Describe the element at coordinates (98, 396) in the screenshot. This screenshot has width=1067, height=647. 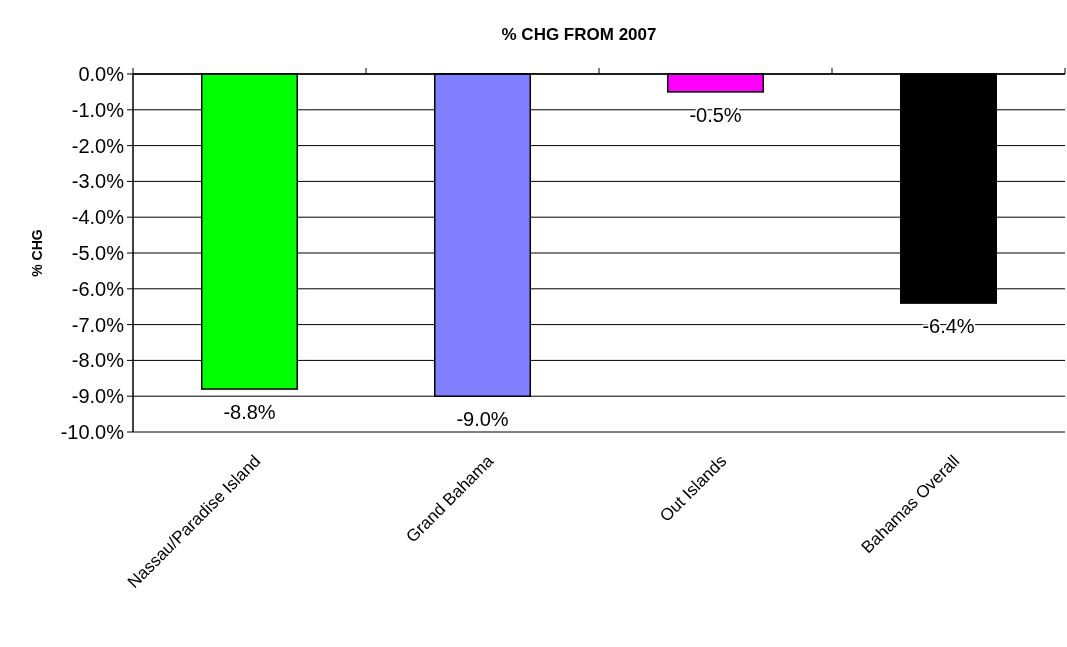
I see `y-tick-label: -9.0%` at that location.